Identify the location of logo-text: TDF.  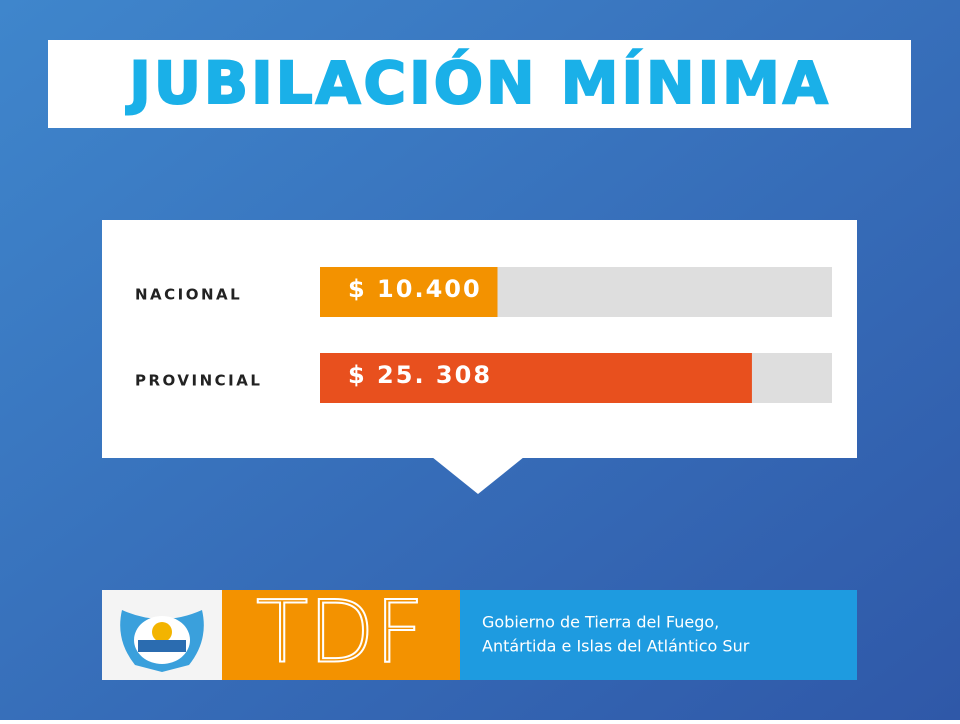
(340, 633).